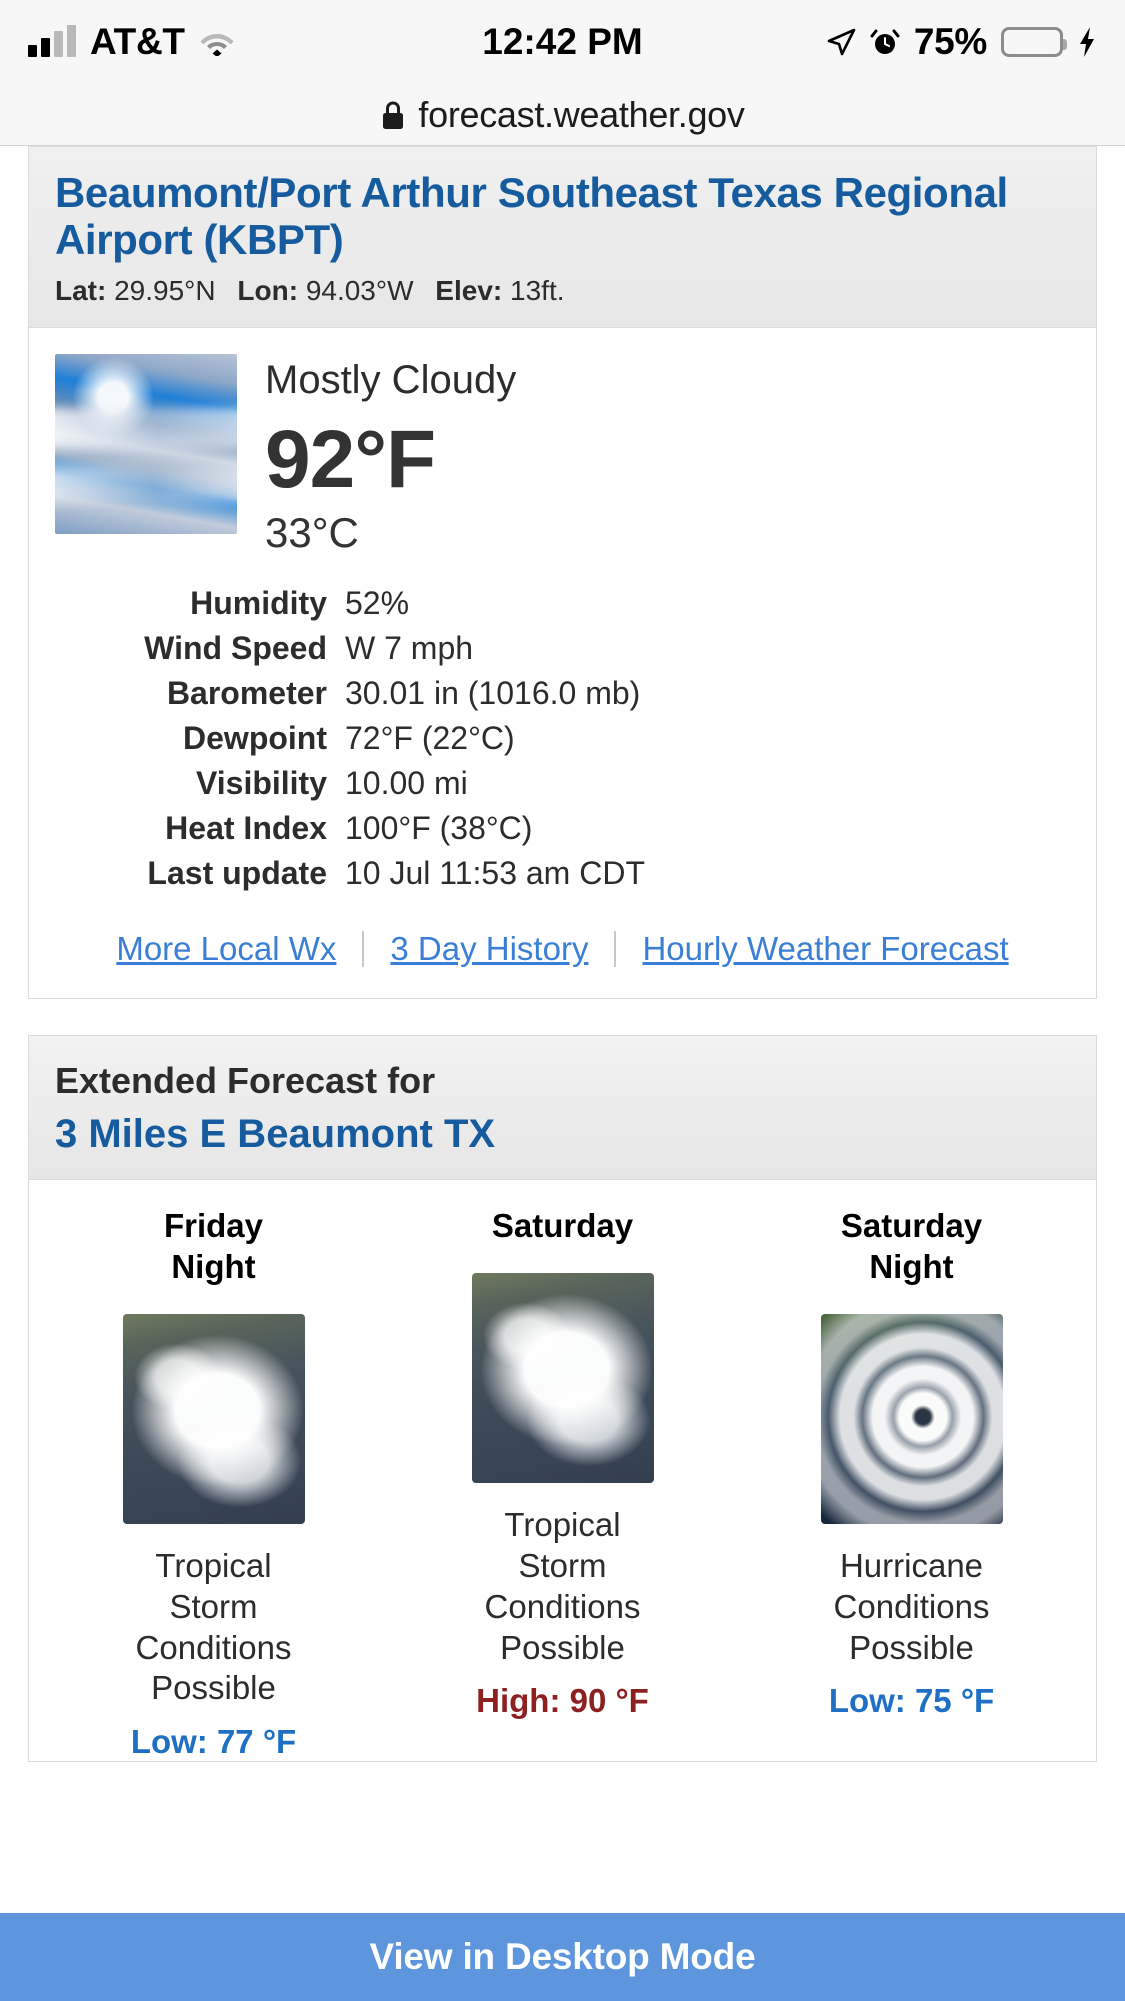 The image size is (1125, 2001). I want to click on table-row: Visibility 10.00 mi, so click(562, 783).